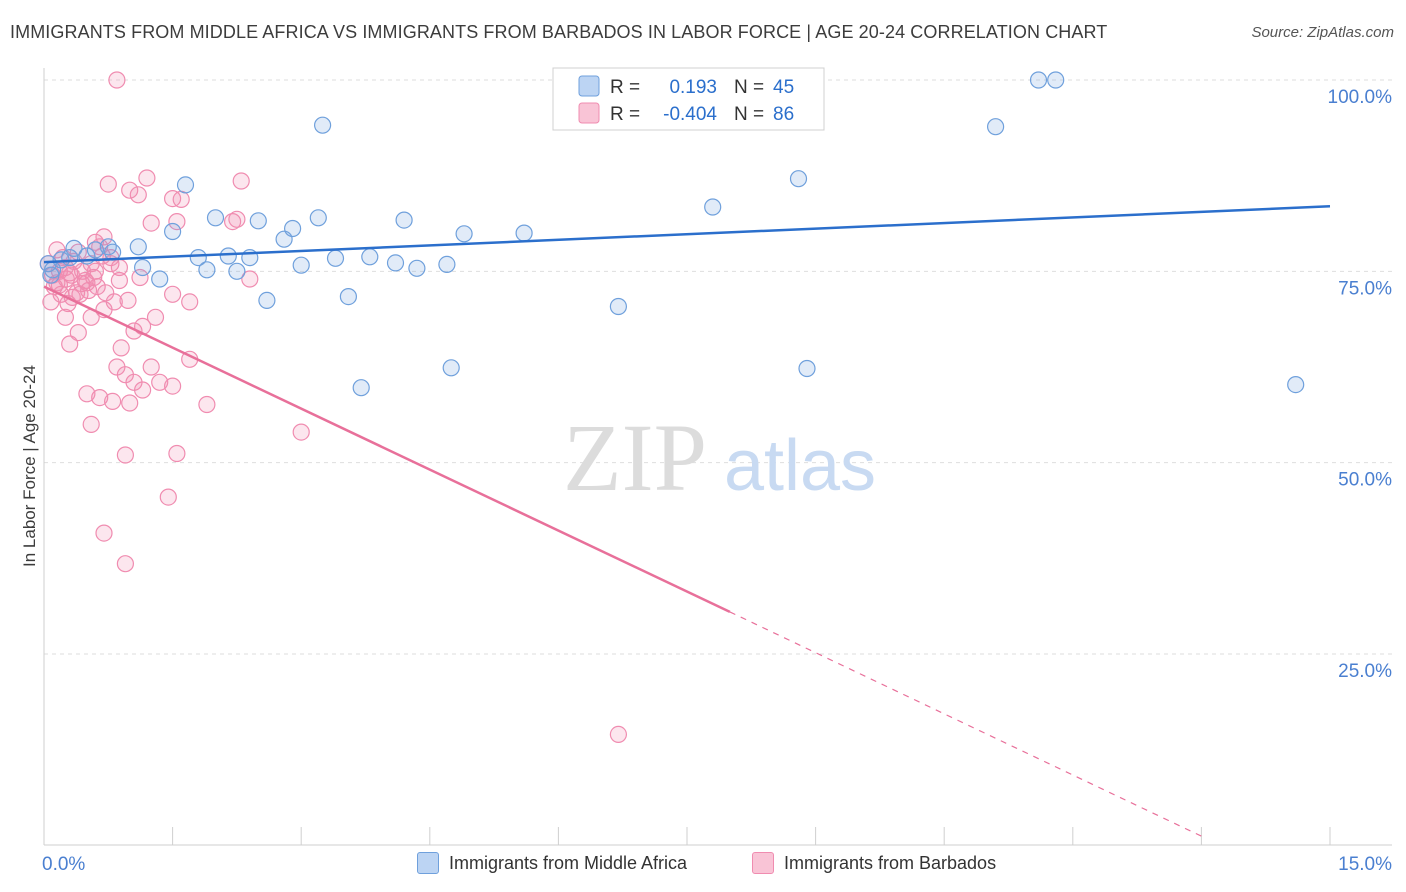 The height and width of the screenshot is (892, 1406). Describe the element at coordinates (717, 864) in the screenshot. I see `x-tick-labels: 0.0% 15.0%` at that location.